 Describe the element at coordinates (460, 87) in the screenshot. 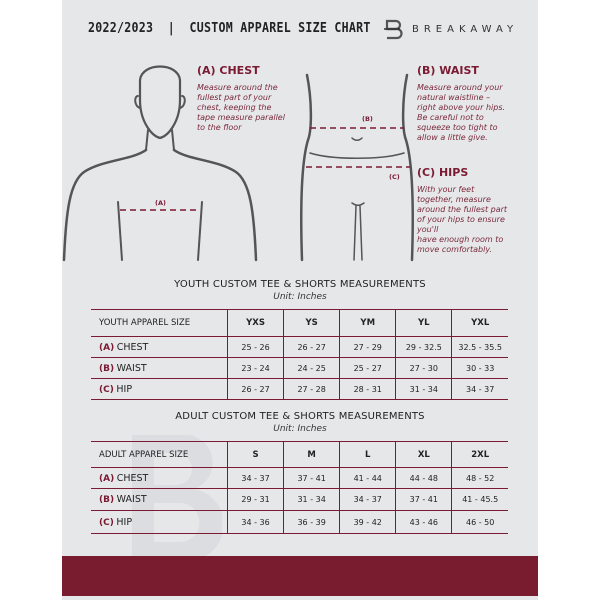

I see `waist-guide-line: Measure around your` at that location.